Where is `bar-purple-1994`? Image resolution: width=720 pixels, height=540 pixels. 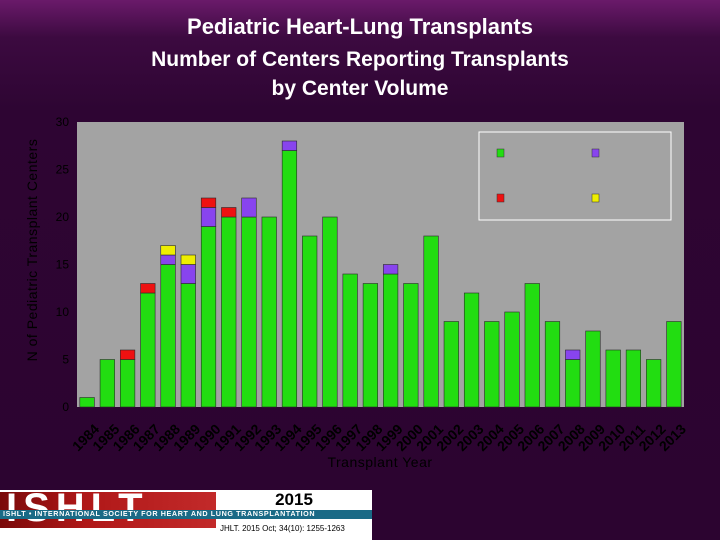
bar-purple-1994 is located at coordinates (289, 145).